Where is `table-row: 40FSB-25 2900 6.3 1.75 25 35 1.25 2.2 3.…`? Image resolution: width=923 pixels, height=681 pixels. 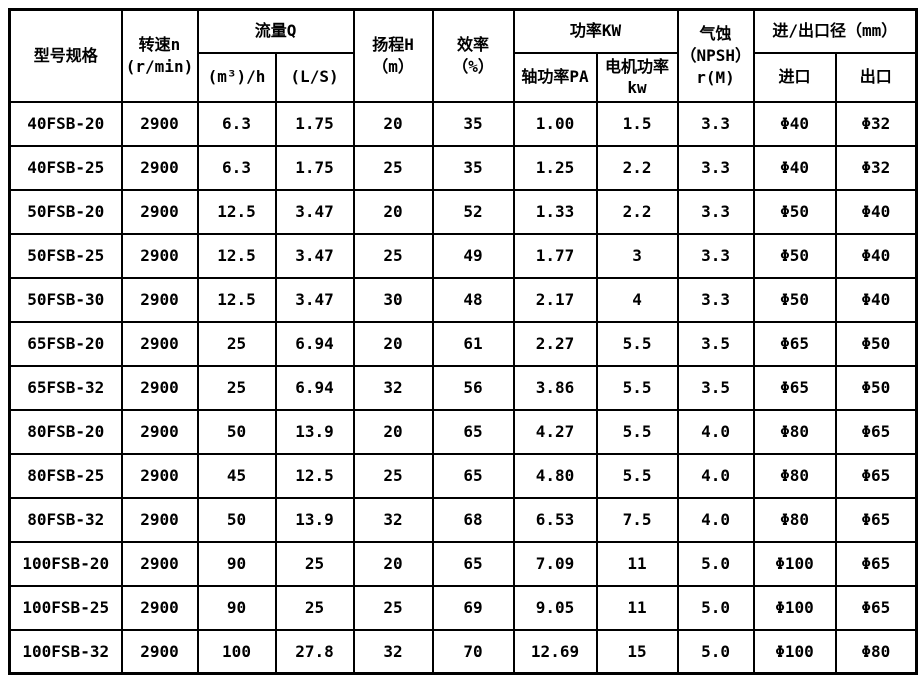
table-row: 40FSB-25 2900 6.3 1.75 25 35 1.25 2.2 3.… is located at coordinates (463, 167).